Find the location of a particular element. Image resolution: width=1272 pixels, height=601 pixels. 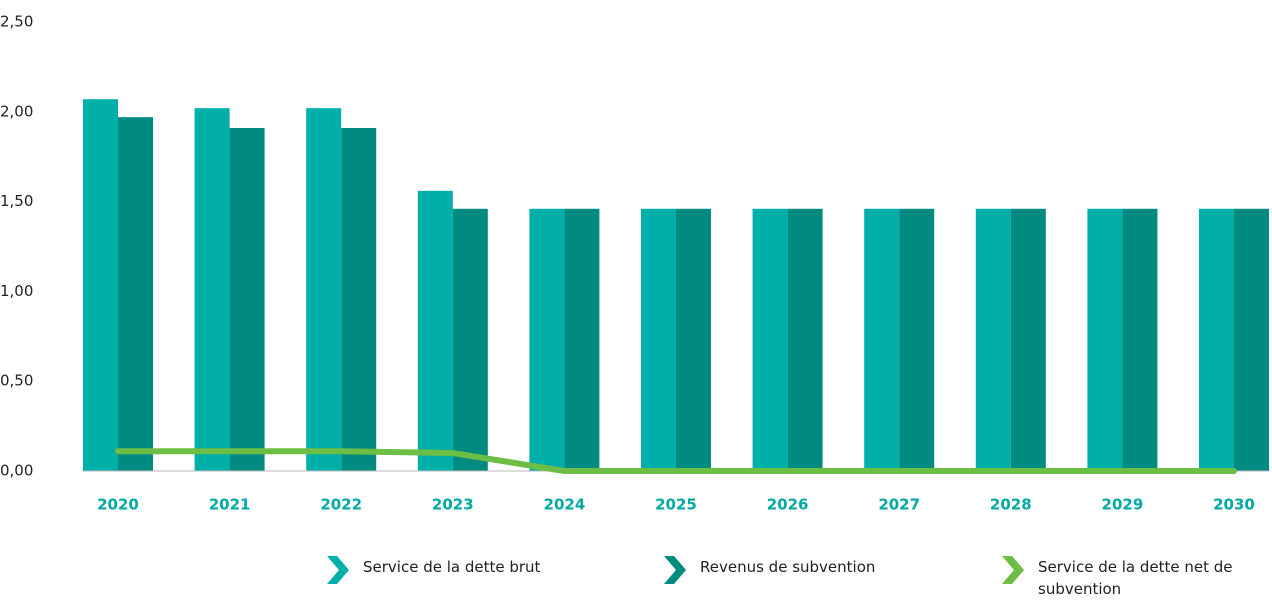

y-tick-label: 2,00 is located at coordinates (16, 111).